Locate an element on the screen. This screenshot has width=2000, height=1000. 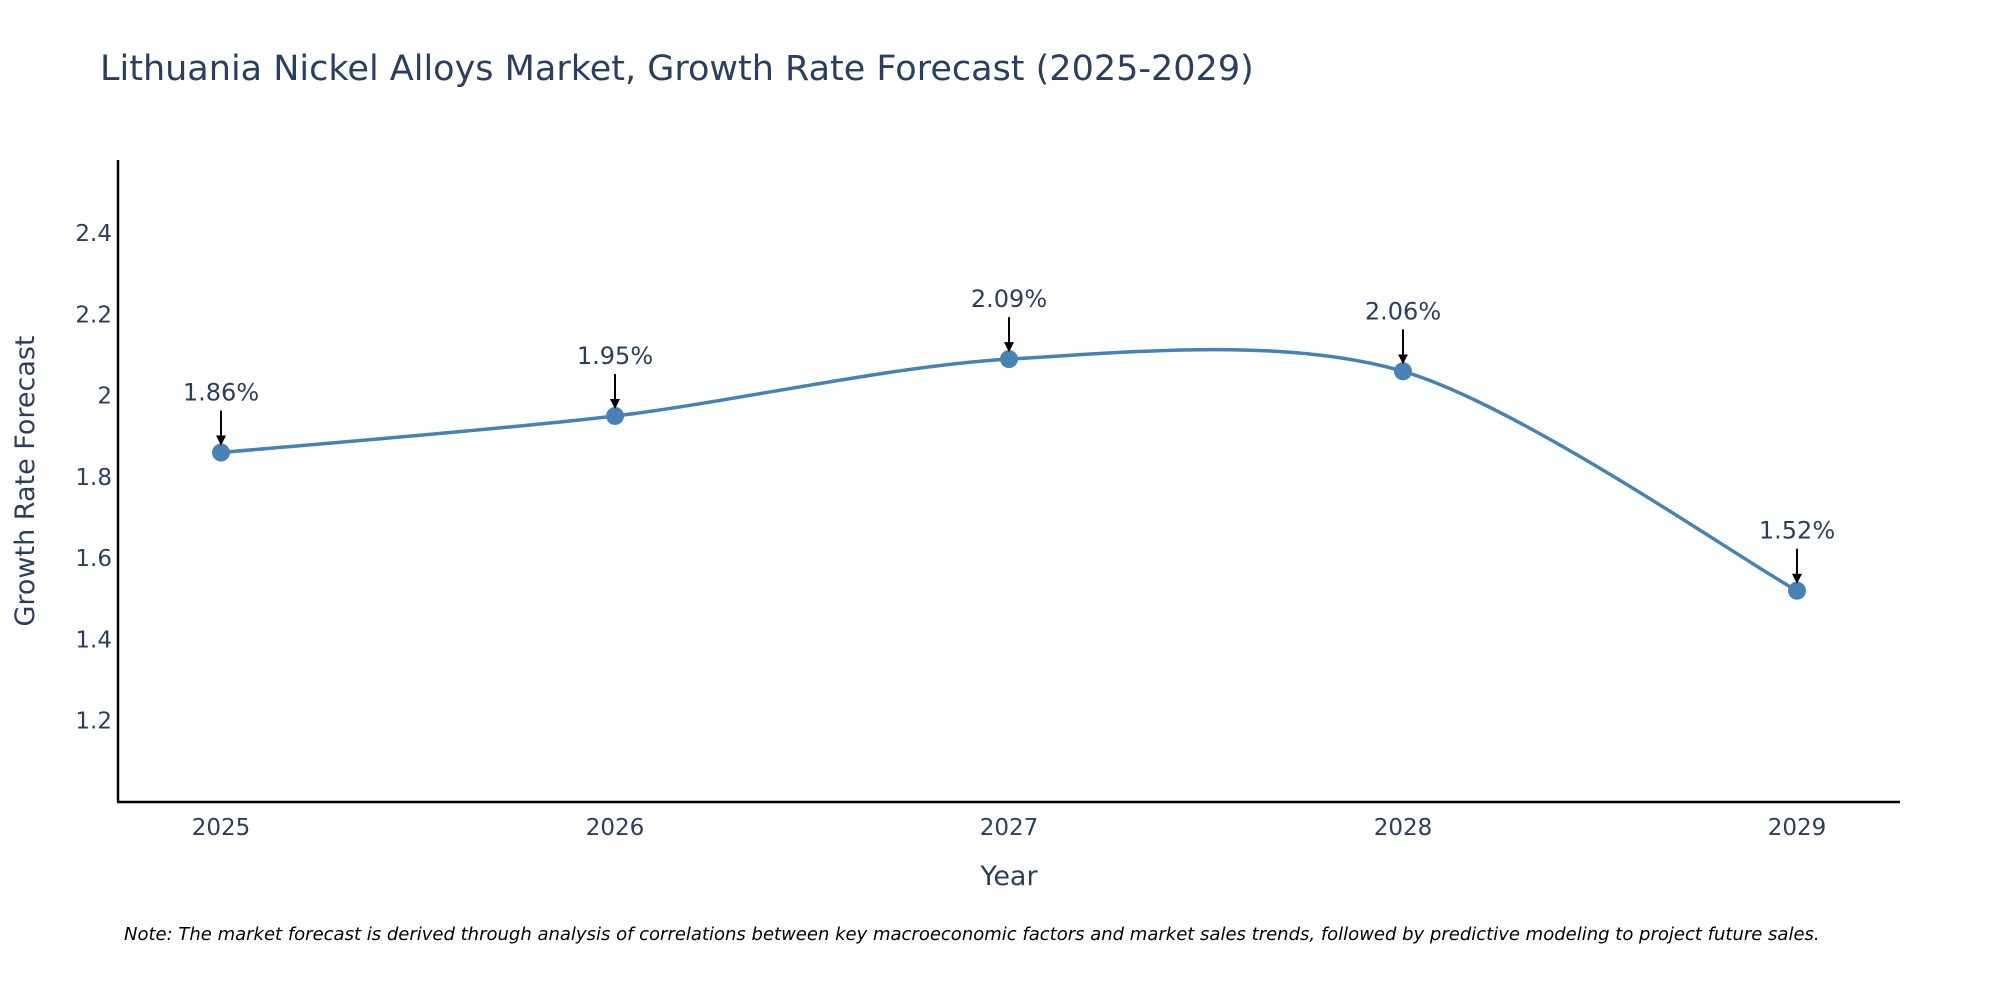
data-label: 1.86% is located at coordinates (221, 393).